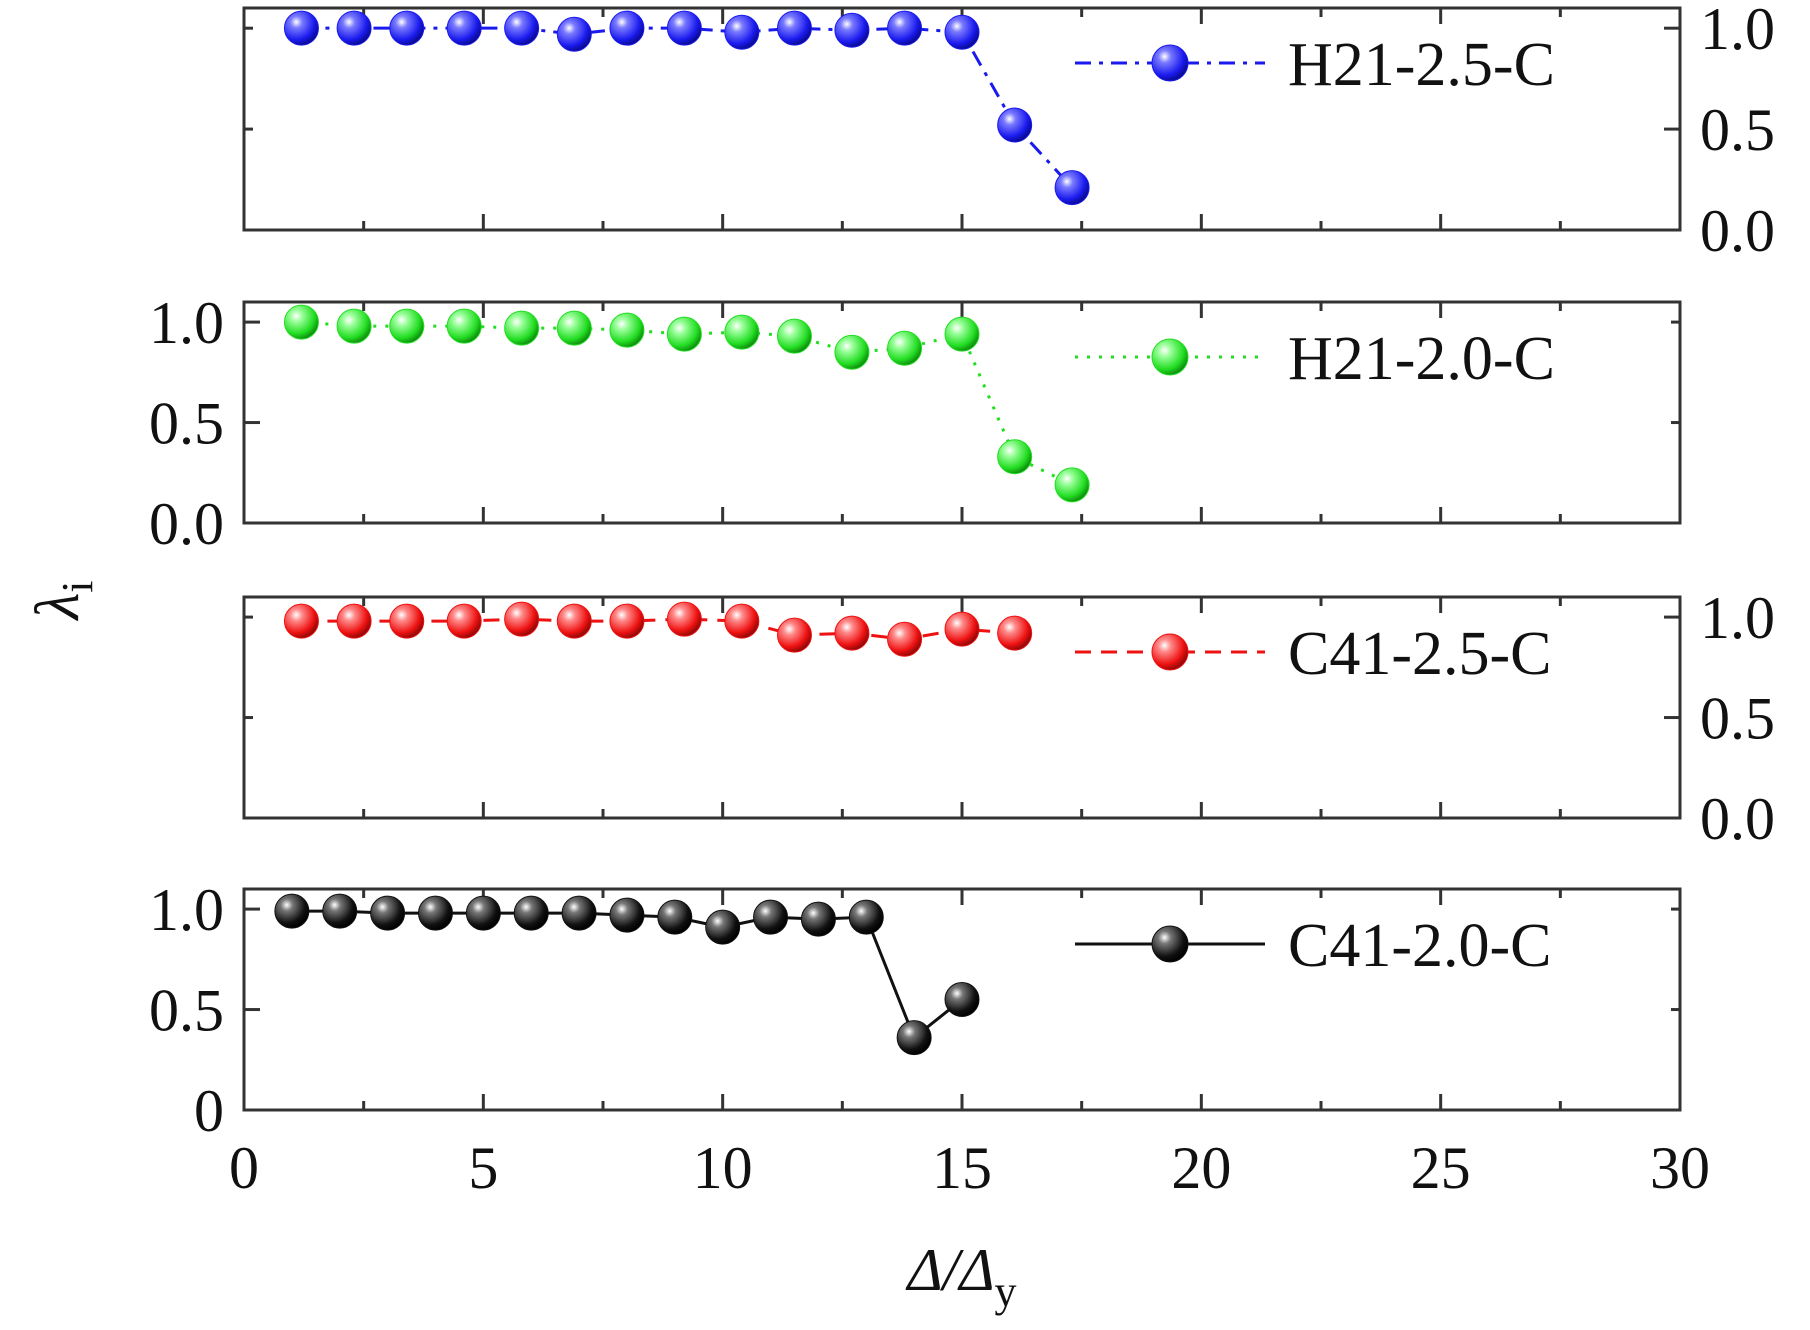 Image resolution: width=1810 pixels, height=1330 pixels. What do you see at coordinates (1420, 654) in the screenshot?
I see `p3-legend-label: C41-2.5-C` at bounding box center [1420, 654].